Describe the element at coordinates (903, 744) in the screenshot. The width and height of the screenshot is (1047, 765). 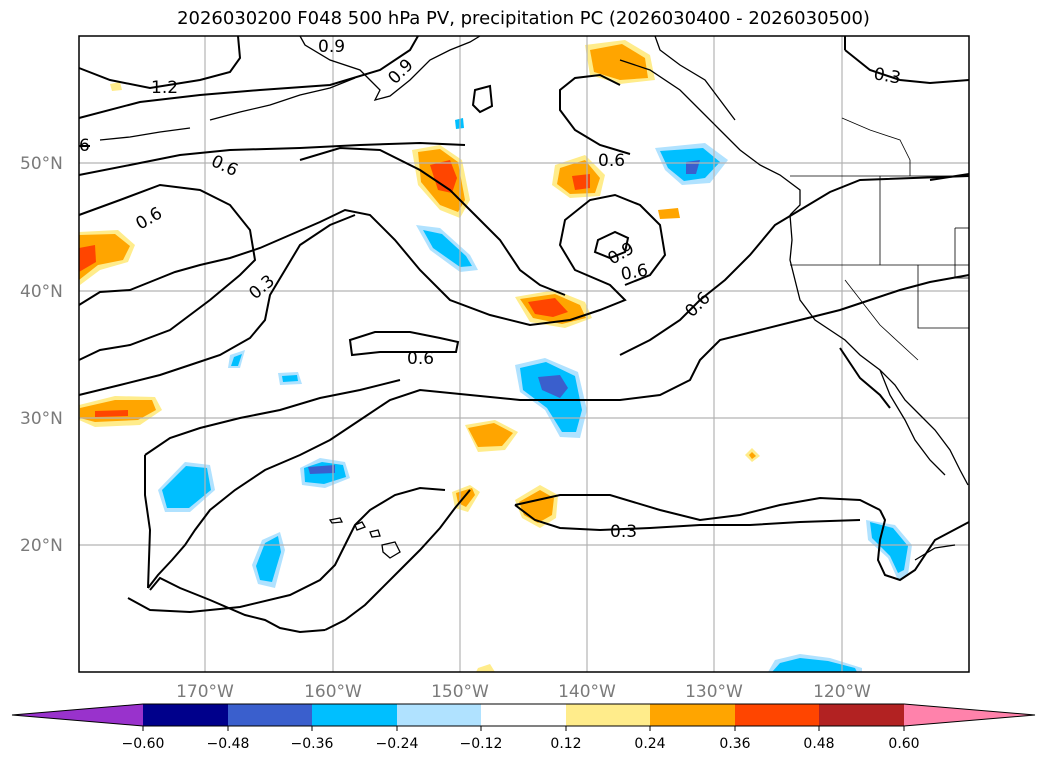
I see `colorbar-tick-label: 0.60` at that location.